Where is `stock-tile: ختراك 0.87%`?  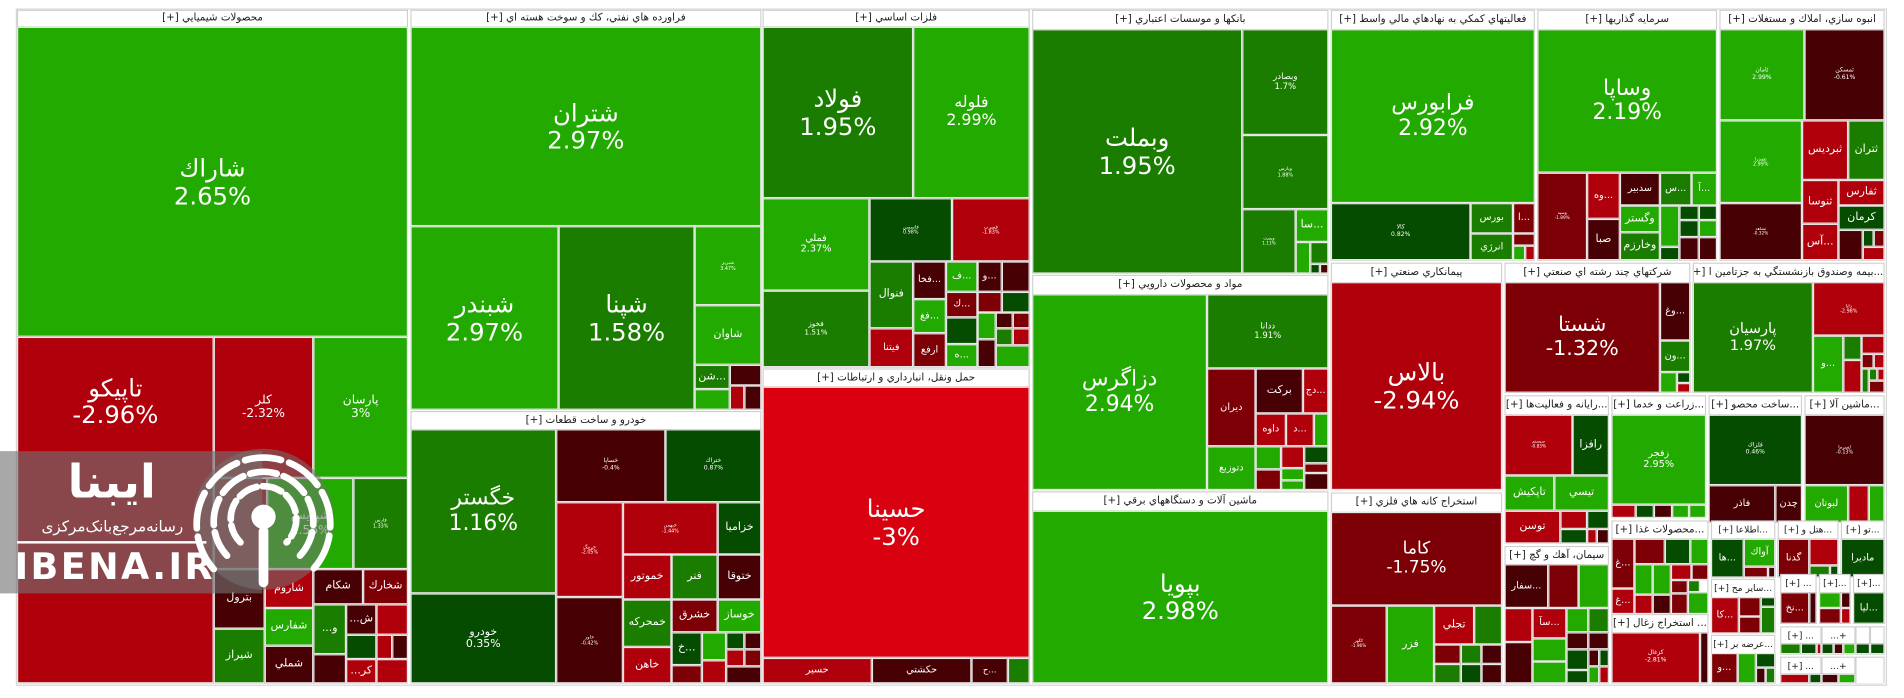
stock-tile: ختراك 0.87% is located at coordinates (713, 466).